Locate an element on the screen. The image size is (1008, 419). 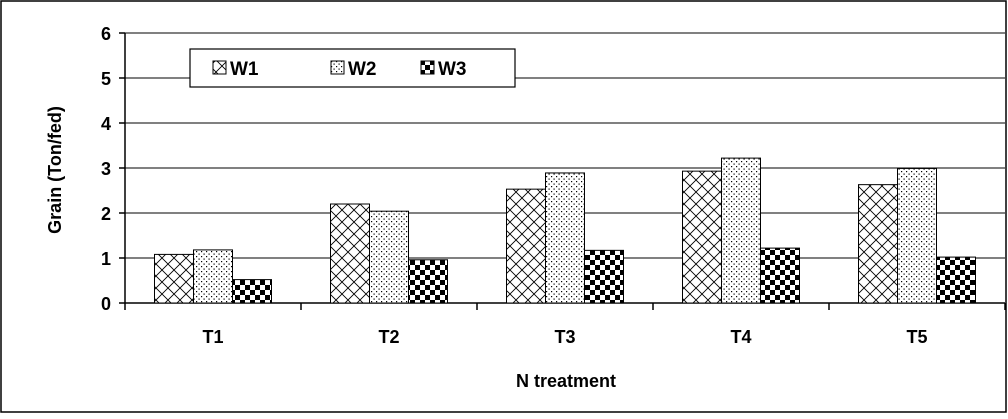
y-tick-label-2: 2 is located at coordinates (106, 214).